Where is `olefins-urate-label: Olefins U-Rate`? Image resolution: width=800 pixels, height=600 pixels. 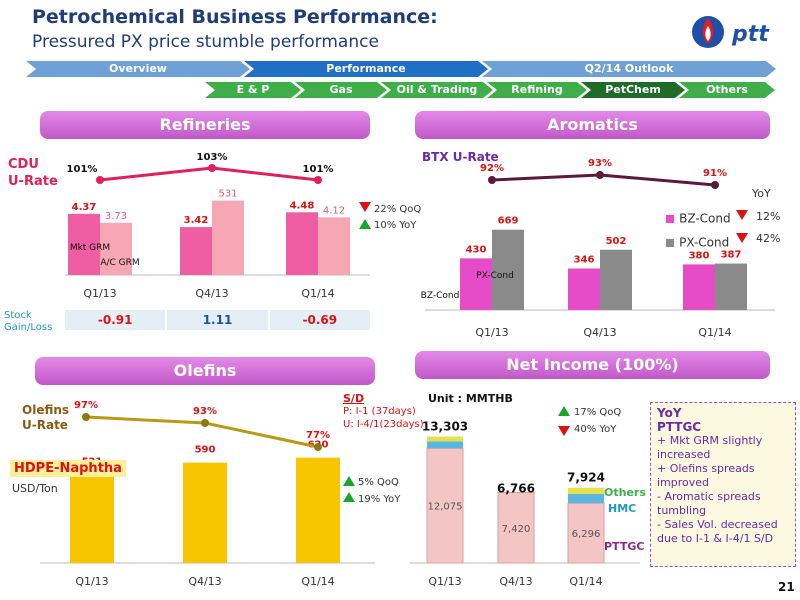 olefins-urate-label: Olefins U-Rate is located at coordinates (46, 417).